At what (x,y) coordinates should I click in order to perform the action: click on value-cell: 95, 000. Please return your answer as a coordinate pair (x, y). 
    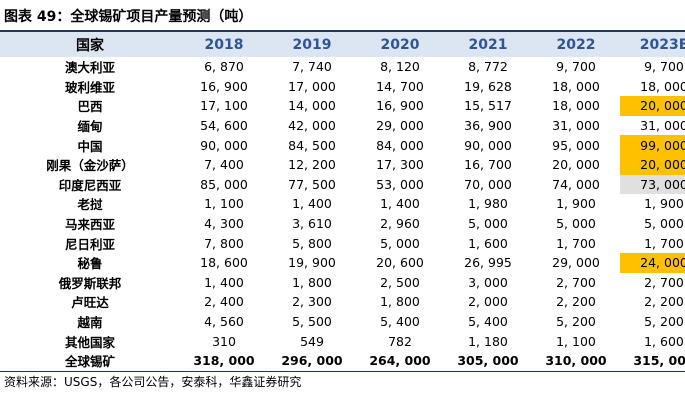
    Looking at the image, I should click on (576, 145).